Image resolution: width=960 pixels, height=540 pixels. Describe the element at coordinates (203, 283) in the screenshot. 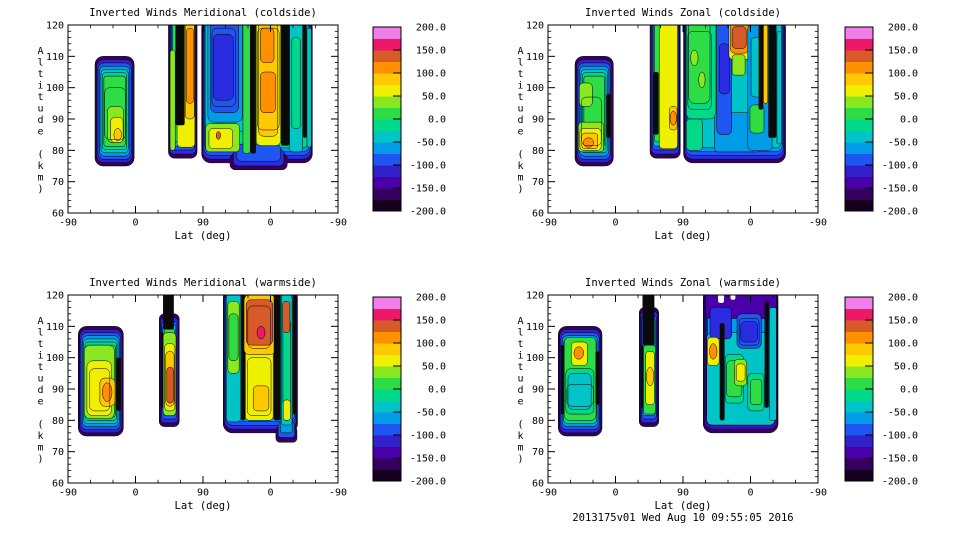

I see `panel-title-meridional-warmside: Inverted Winds Meridional (warmside)` at that location.